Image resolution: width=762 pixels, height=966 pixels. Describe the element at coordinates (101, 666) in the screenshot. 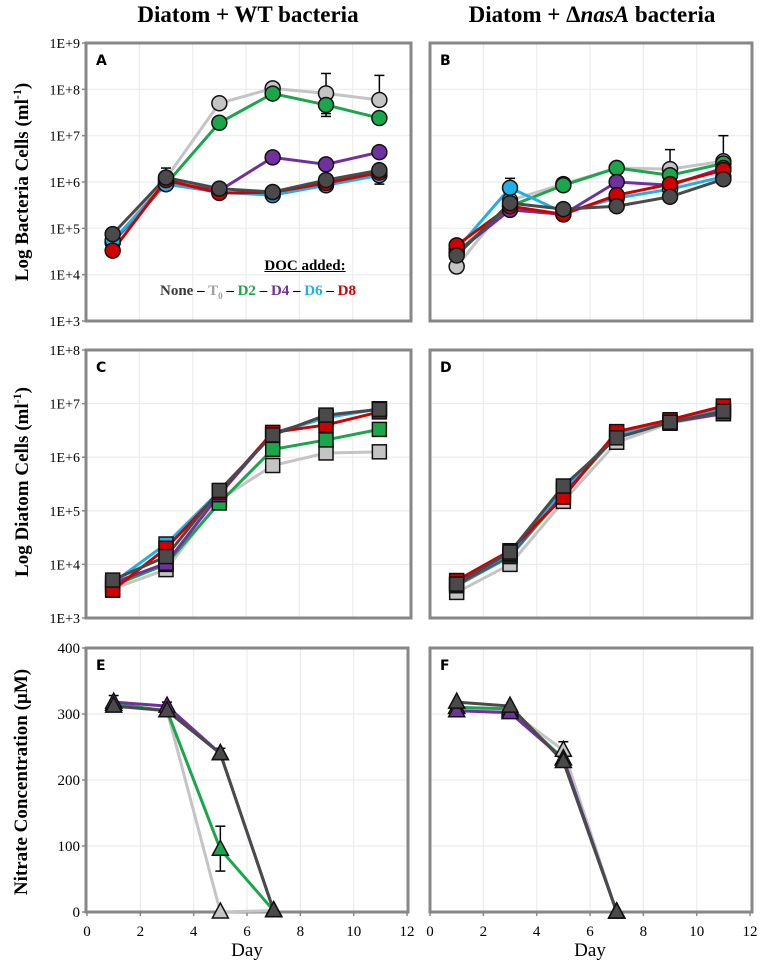

I see `panel-label: E` at that location.